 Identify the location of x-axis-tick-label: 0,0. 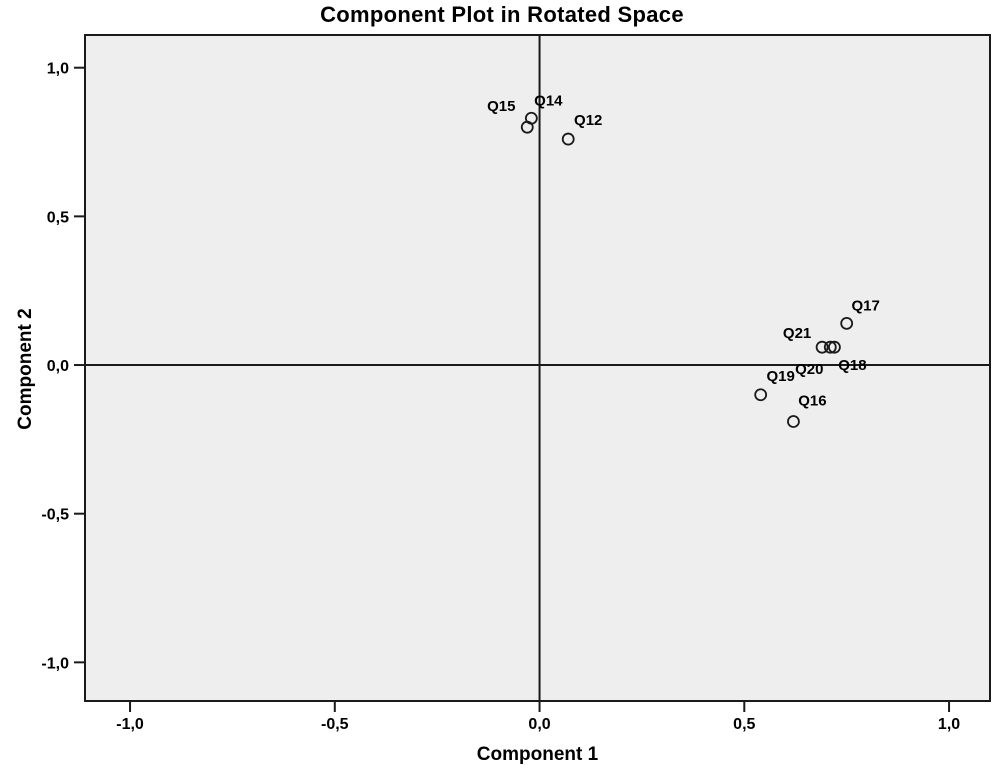
(539, 724).